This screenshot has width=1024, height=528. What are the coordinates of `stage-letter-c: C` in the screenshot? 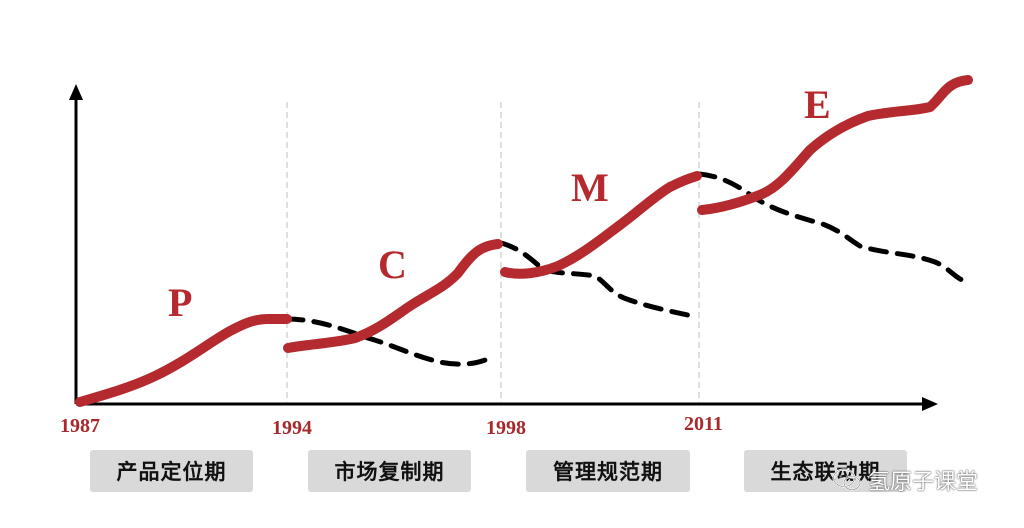 It's located at (392, 264).